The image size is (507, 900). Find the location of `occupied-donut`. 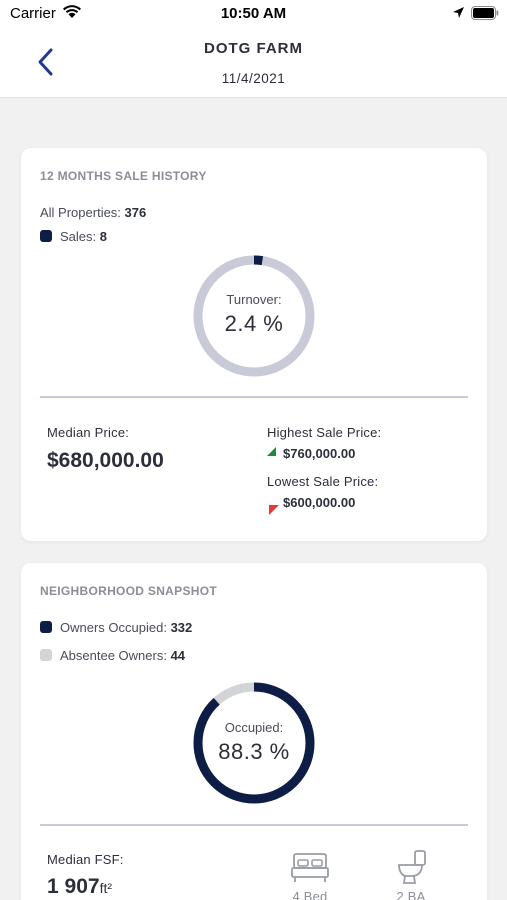

occupied-donut is located at coordinates (254, 743).